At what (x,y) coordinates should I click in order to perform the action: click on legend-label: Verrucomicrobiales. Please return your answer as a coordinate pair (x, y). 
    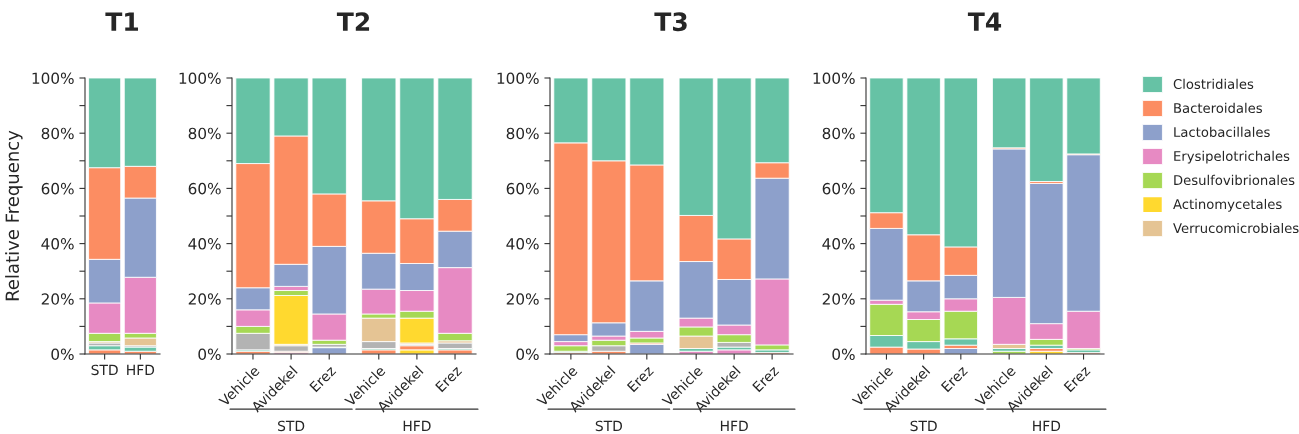
    Looking at the image, I should click on (1236, 228).